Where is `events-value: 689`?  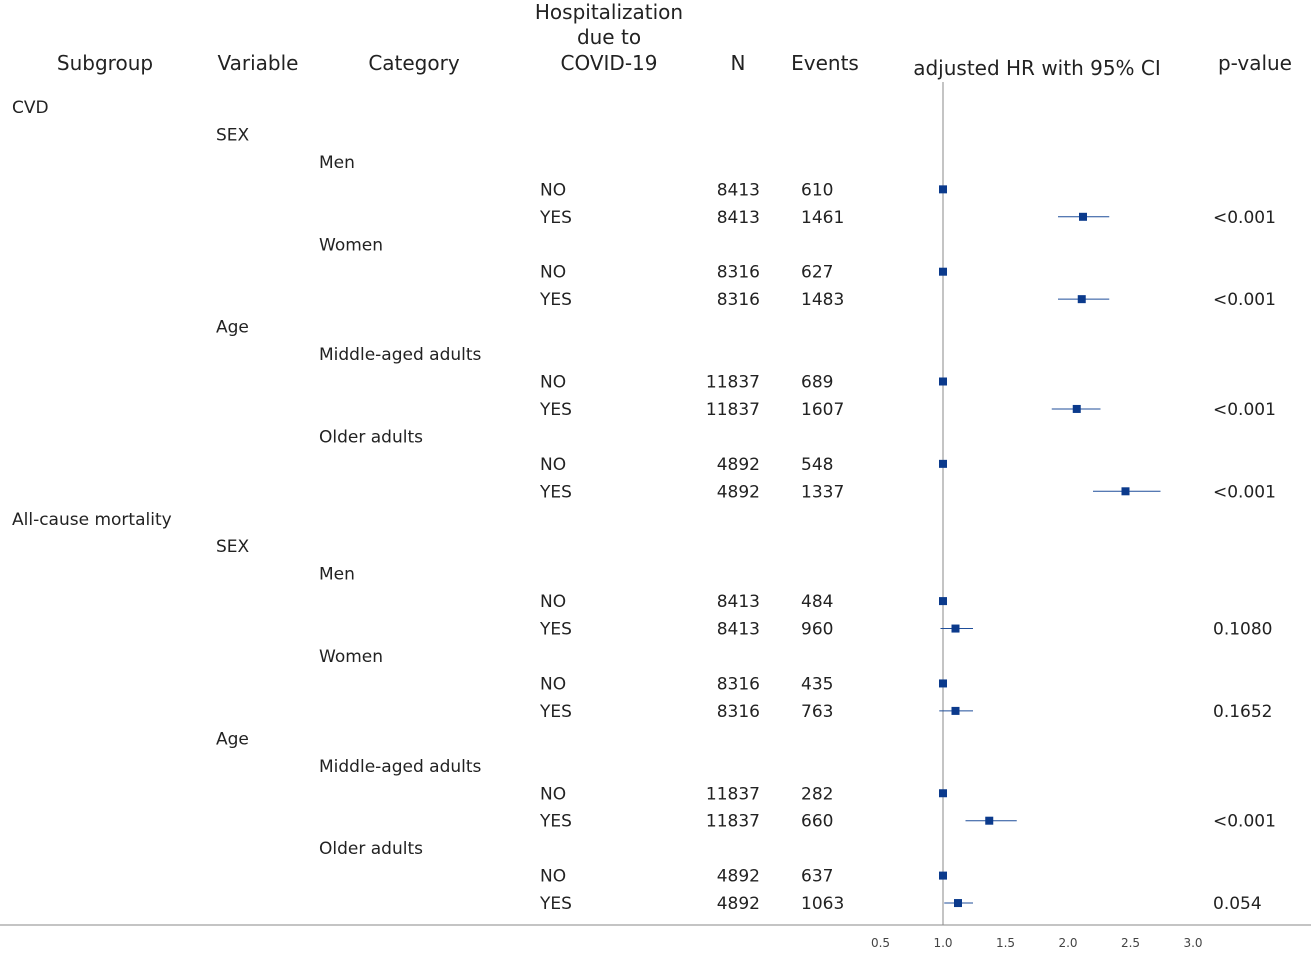
events-value: 689 is located at coordinates (817, 383).